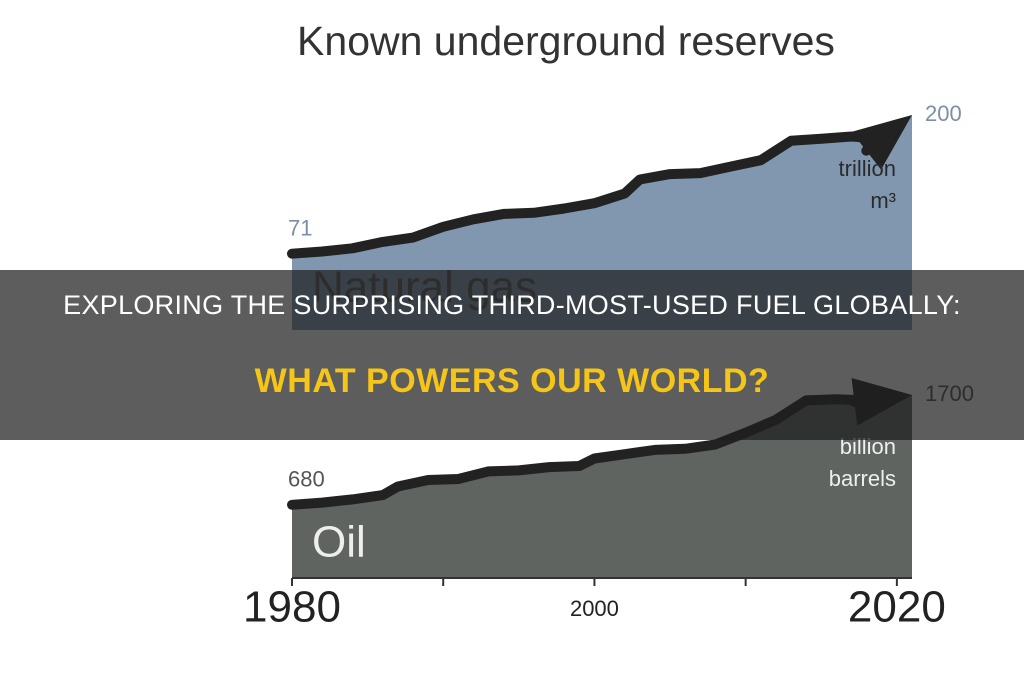 The width and height of the screenshot is (1024, 680). I want to click on unit-label: barrels, so click(862, 478).